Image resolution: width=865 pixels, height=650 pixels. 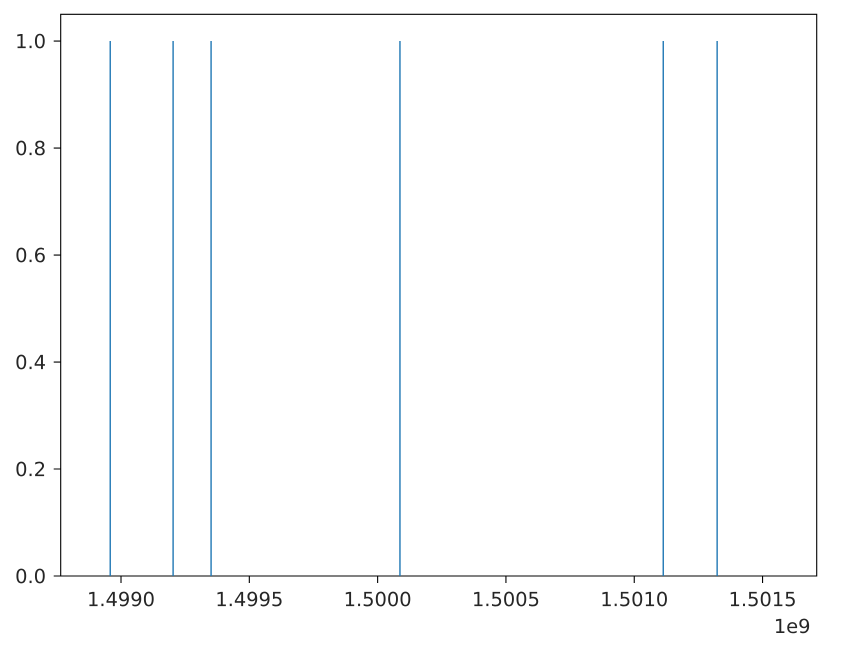 What do you see at coordinates (31, 41) in the screenshot?
I see `y-tick-label: 1.0` at bounding box center [31, 41].